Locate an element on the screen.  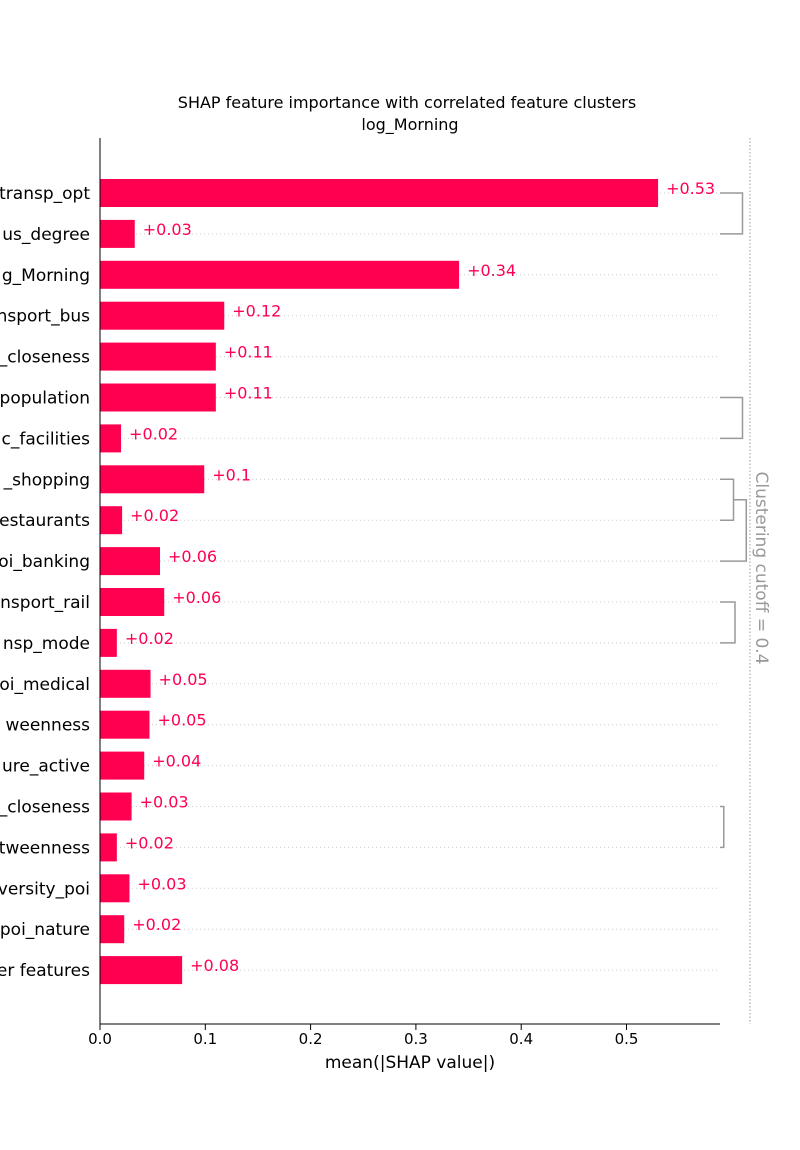
y-tick-label: c_facilities is located at coordinates (46, 439).